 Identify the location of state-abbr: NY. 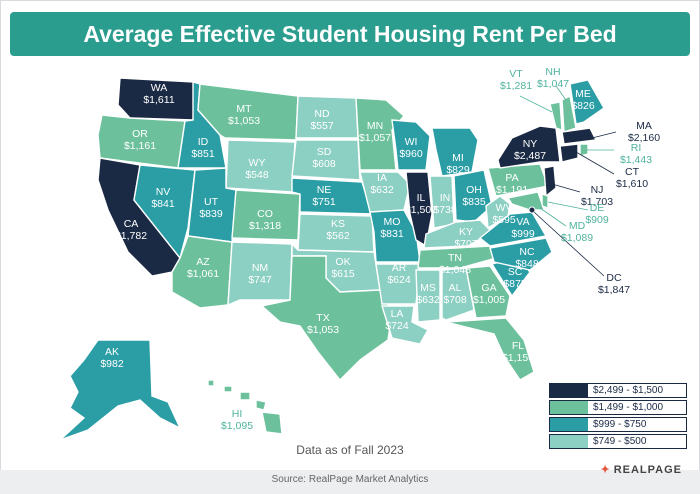
(530, 144).